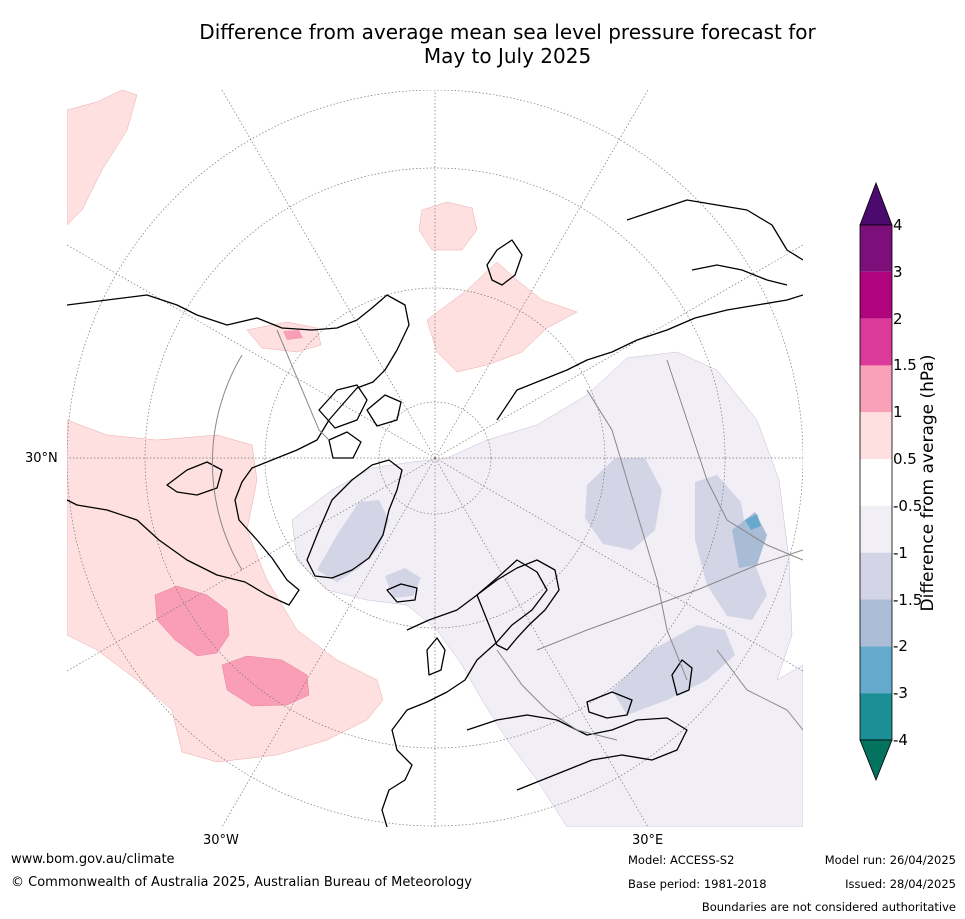 This screenshot has width=965, height=919. What do you see at coordinates (673, 670) in the screenshot?
I see `anomaly-neg-caspian` at bounding box center [673, 670].